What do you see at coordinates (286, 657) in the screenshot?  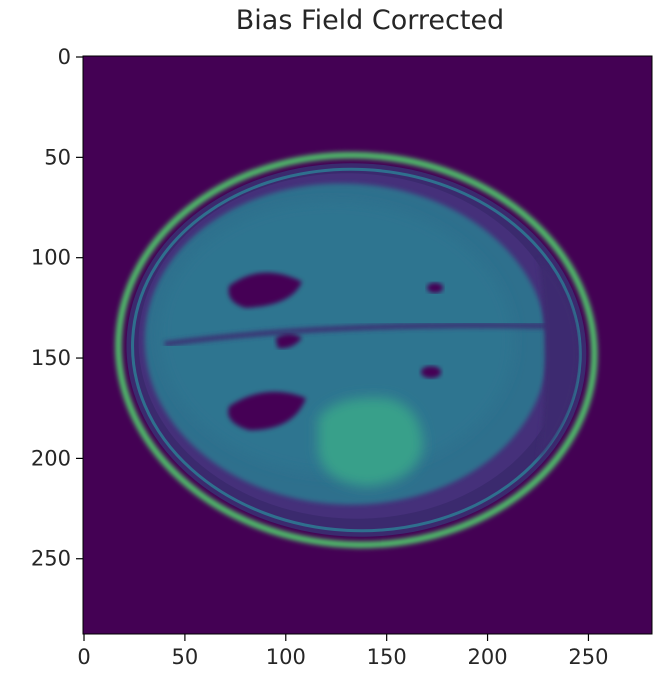 I see `x-tick-label: 100` at bounding box center [286, 657].